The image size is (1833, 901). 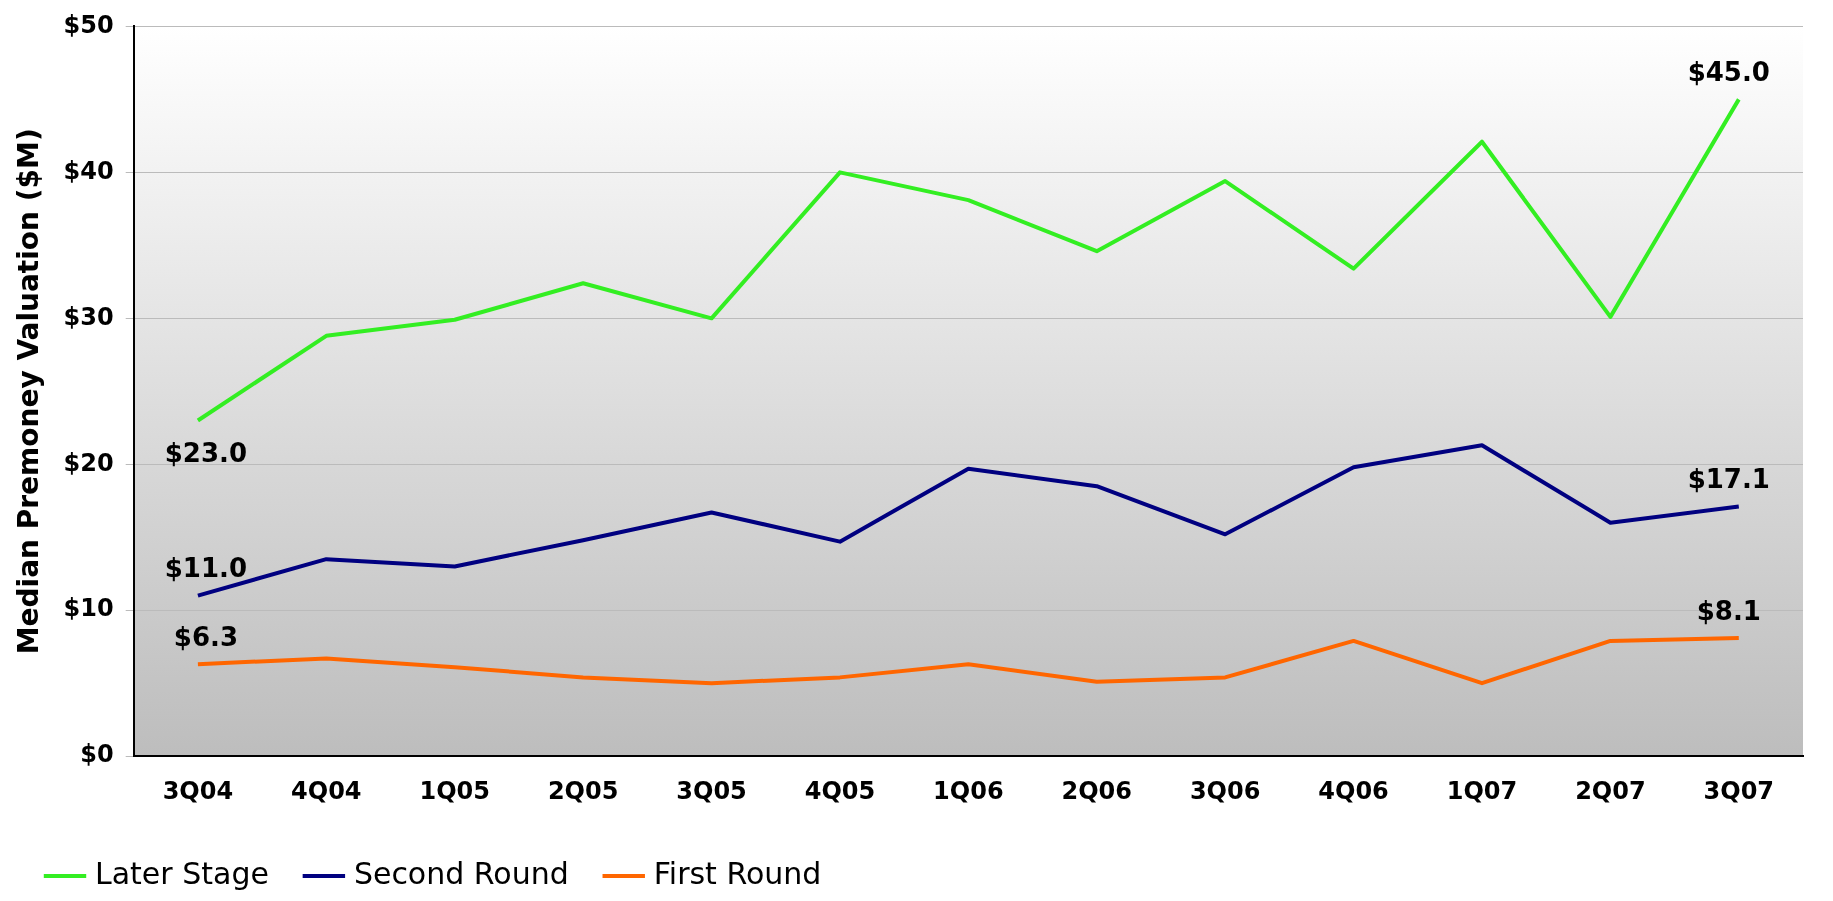 What do you see at coordinates (583, 790) in the screenshot?
I see `x-tick-label: 2Q05` at bounding box center [583, 790].